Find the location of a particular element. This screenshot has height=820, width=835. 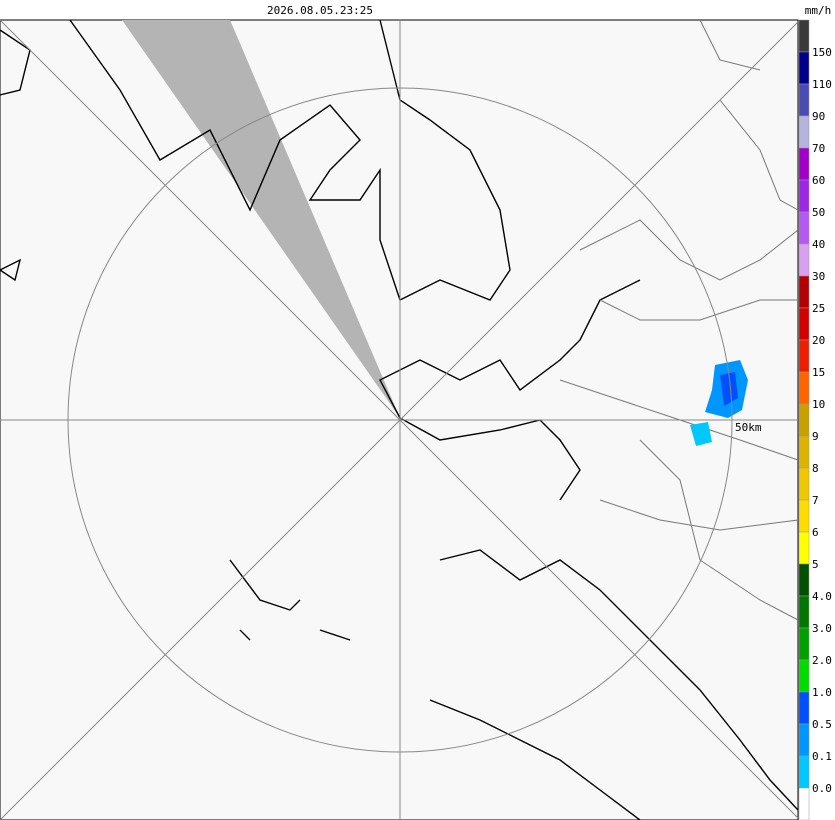

legend-label: 6 is located at coordinates (815, 532).